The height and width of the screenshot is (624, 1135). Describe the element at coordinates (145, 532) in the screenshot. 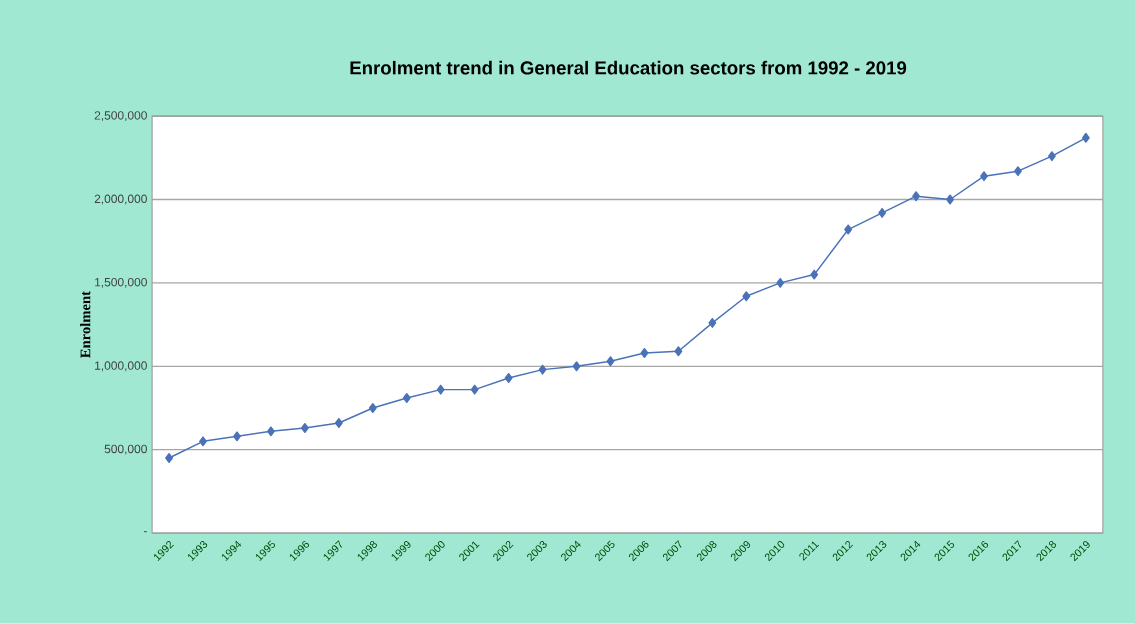

I see `y-tick-label: -` at that location.